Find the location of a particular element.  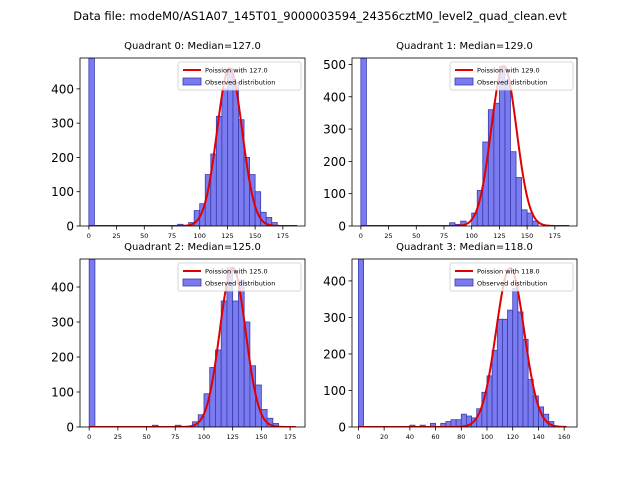

legend: Poission with 127.0 Observed distribution is located at coordinates (239, 76).